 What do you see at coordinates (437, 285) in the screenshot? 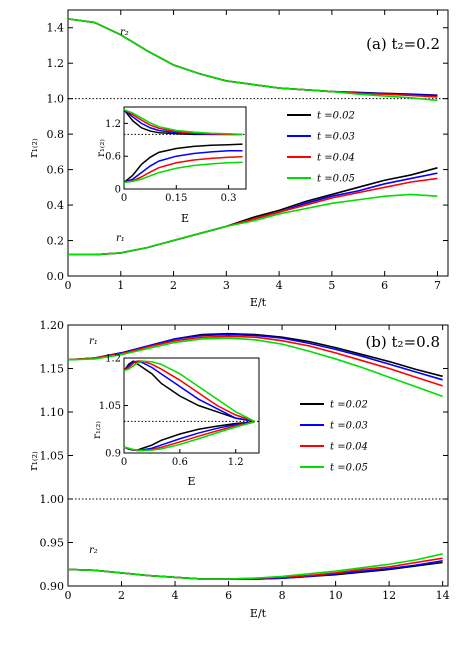
I see `x-tick-label: 7` at bounding box center [437, 285].